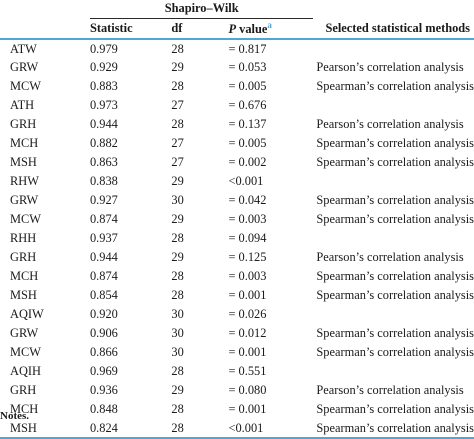 The image size is (474, 439). What do you see at coordinates (103, 86) in the screenshot?
I see `row-statistic: 0.883` at bounding box center [103, 86].